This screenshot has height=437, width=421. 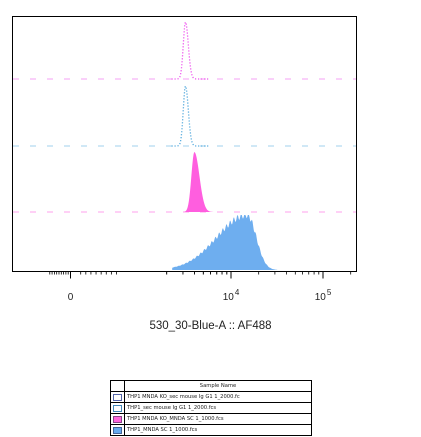 I want to click on x-axis-label: 530_30-Blue-A :: AF488, so click(x=210, y=326).